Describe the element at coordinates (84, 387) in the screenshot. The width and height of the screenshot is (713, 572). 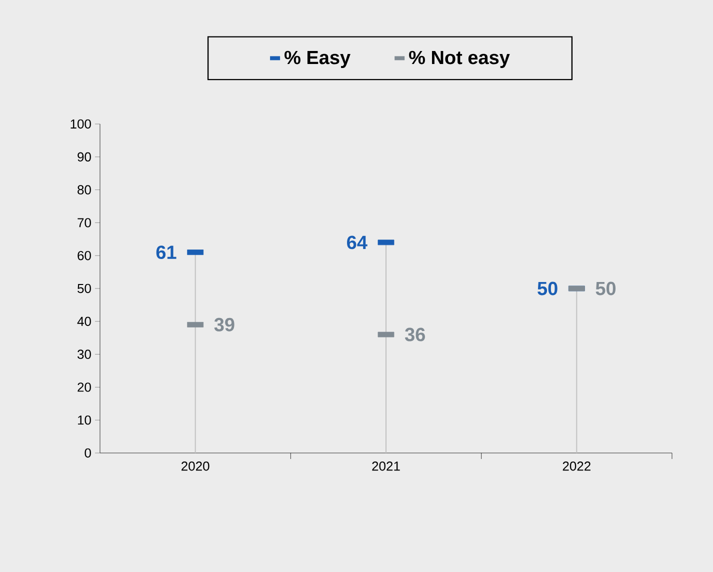
I see `y-tick-label: 20` at that location.